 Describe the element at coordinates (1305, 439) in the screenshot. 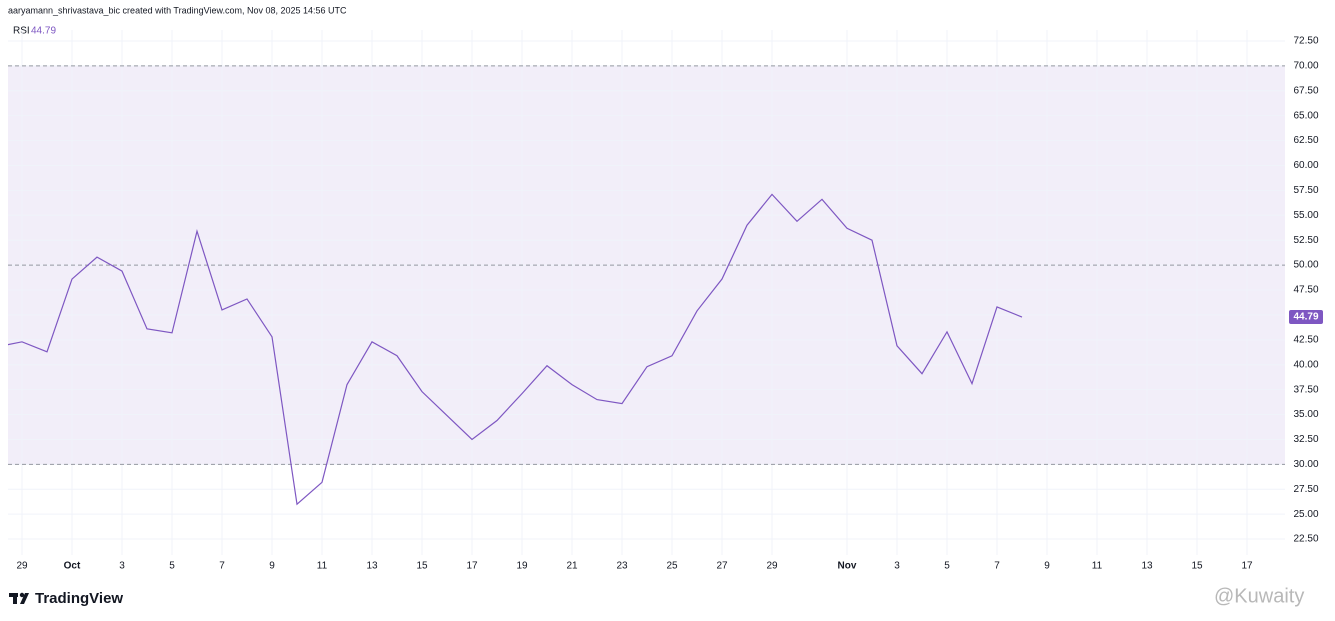

I see `y-tick-label: 32.50` at that location.